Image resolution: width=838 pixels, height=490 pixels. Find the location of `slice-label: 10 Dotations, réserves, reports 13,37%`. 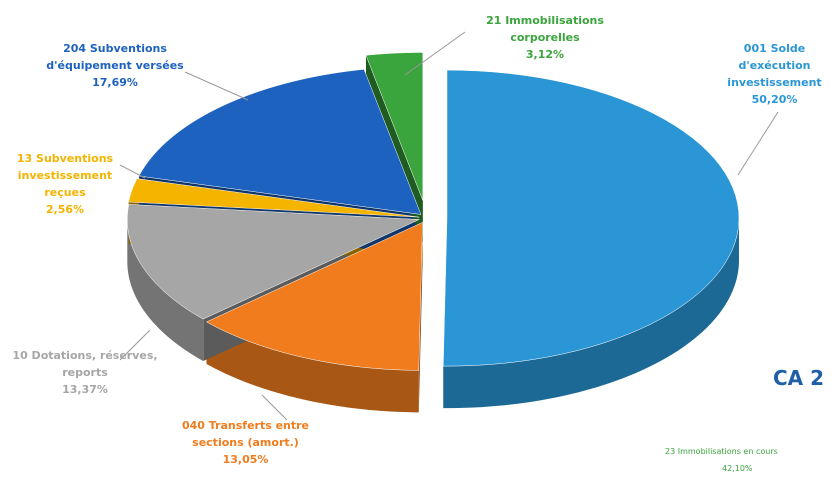

slice-label: 10 Dotations, réserves, reports 13,37% is located at coordinates (85, 372).